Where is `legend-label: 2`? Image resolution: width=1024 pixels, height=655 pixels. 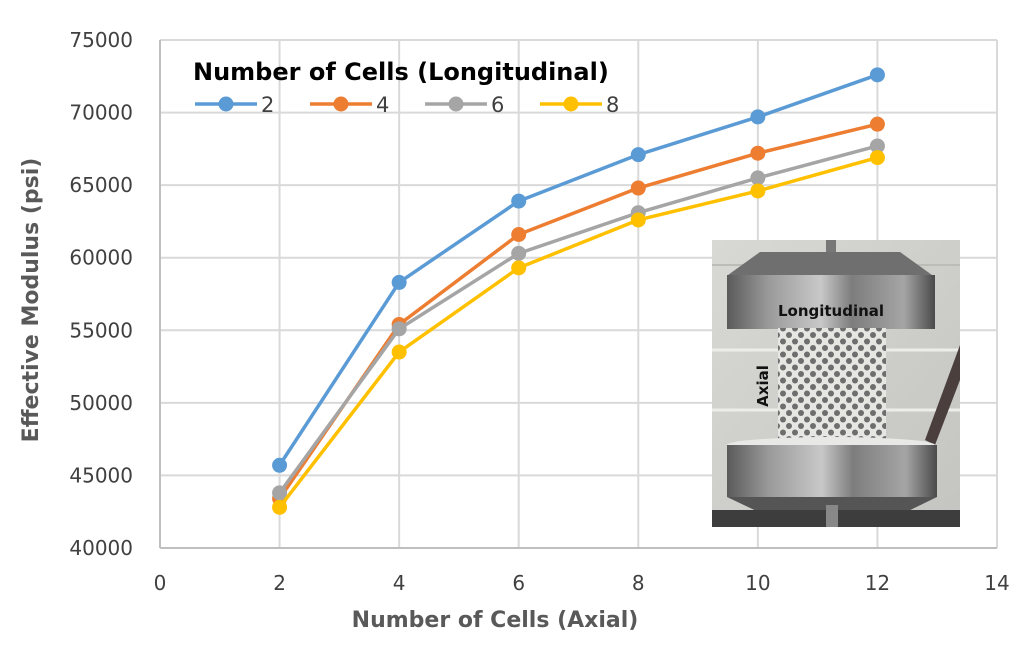
legend-label: 2 is located at coordinates (267, 105).